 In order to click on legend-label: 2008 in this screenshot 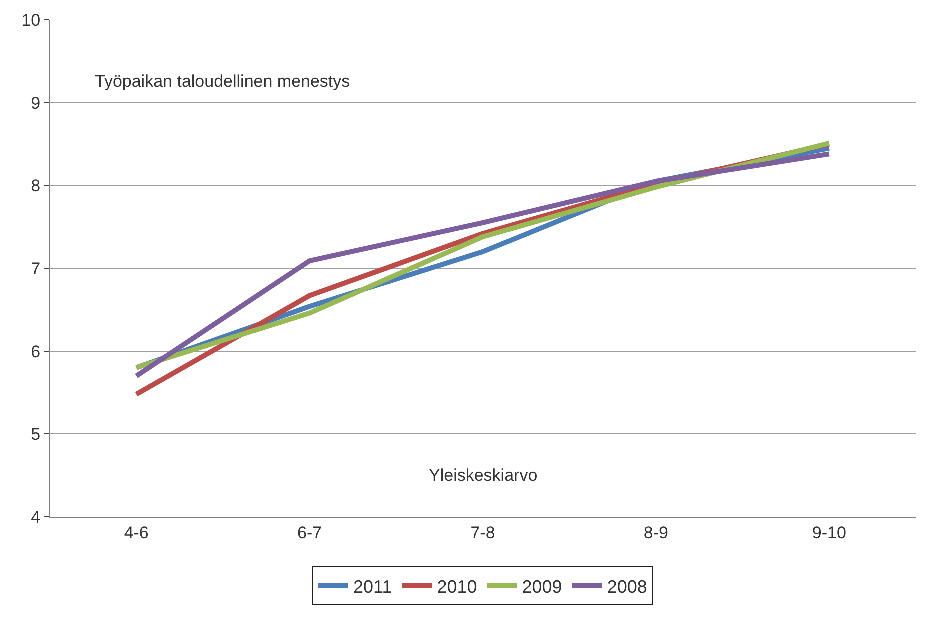, I will do `click(627, 586)`.